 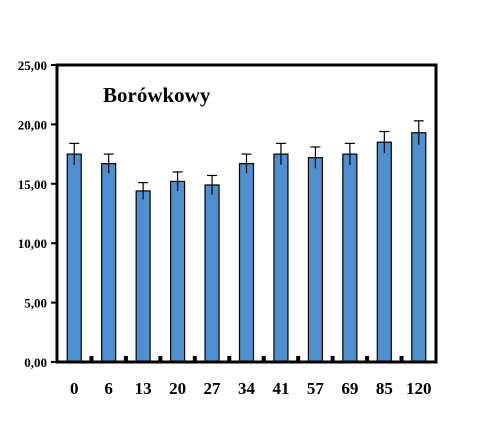 What do you see at coordinates (251, 377) in the screenshot?
I see `x-axis: 0 6 13 20 27 34 41 57 69 85 120` at bounding box center [251, 377].